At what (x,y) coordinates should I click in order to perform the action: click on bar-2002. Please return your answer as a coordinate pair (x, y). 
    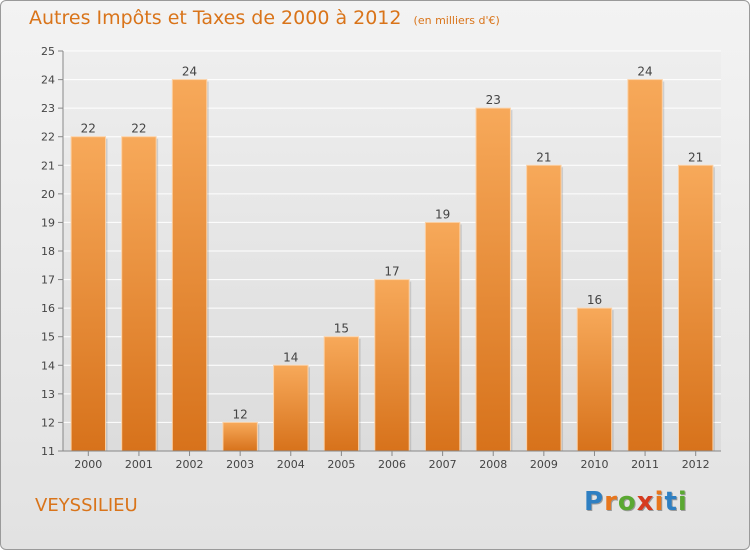
    Looking at the image, I should click on (189, 265).